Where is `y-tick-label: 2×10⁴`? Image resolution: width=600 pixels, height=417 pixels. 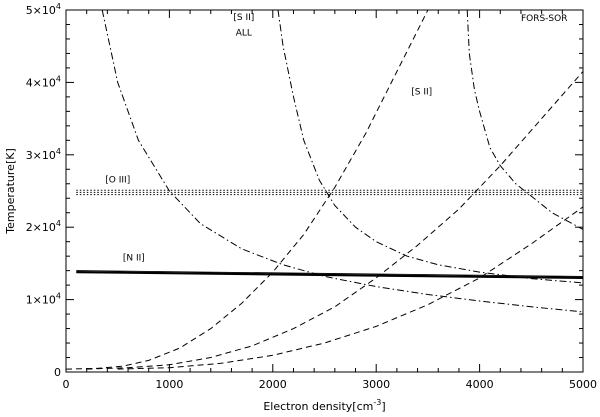
y-tick-label: 2×10⁴ is located at coordinates (43, 226).